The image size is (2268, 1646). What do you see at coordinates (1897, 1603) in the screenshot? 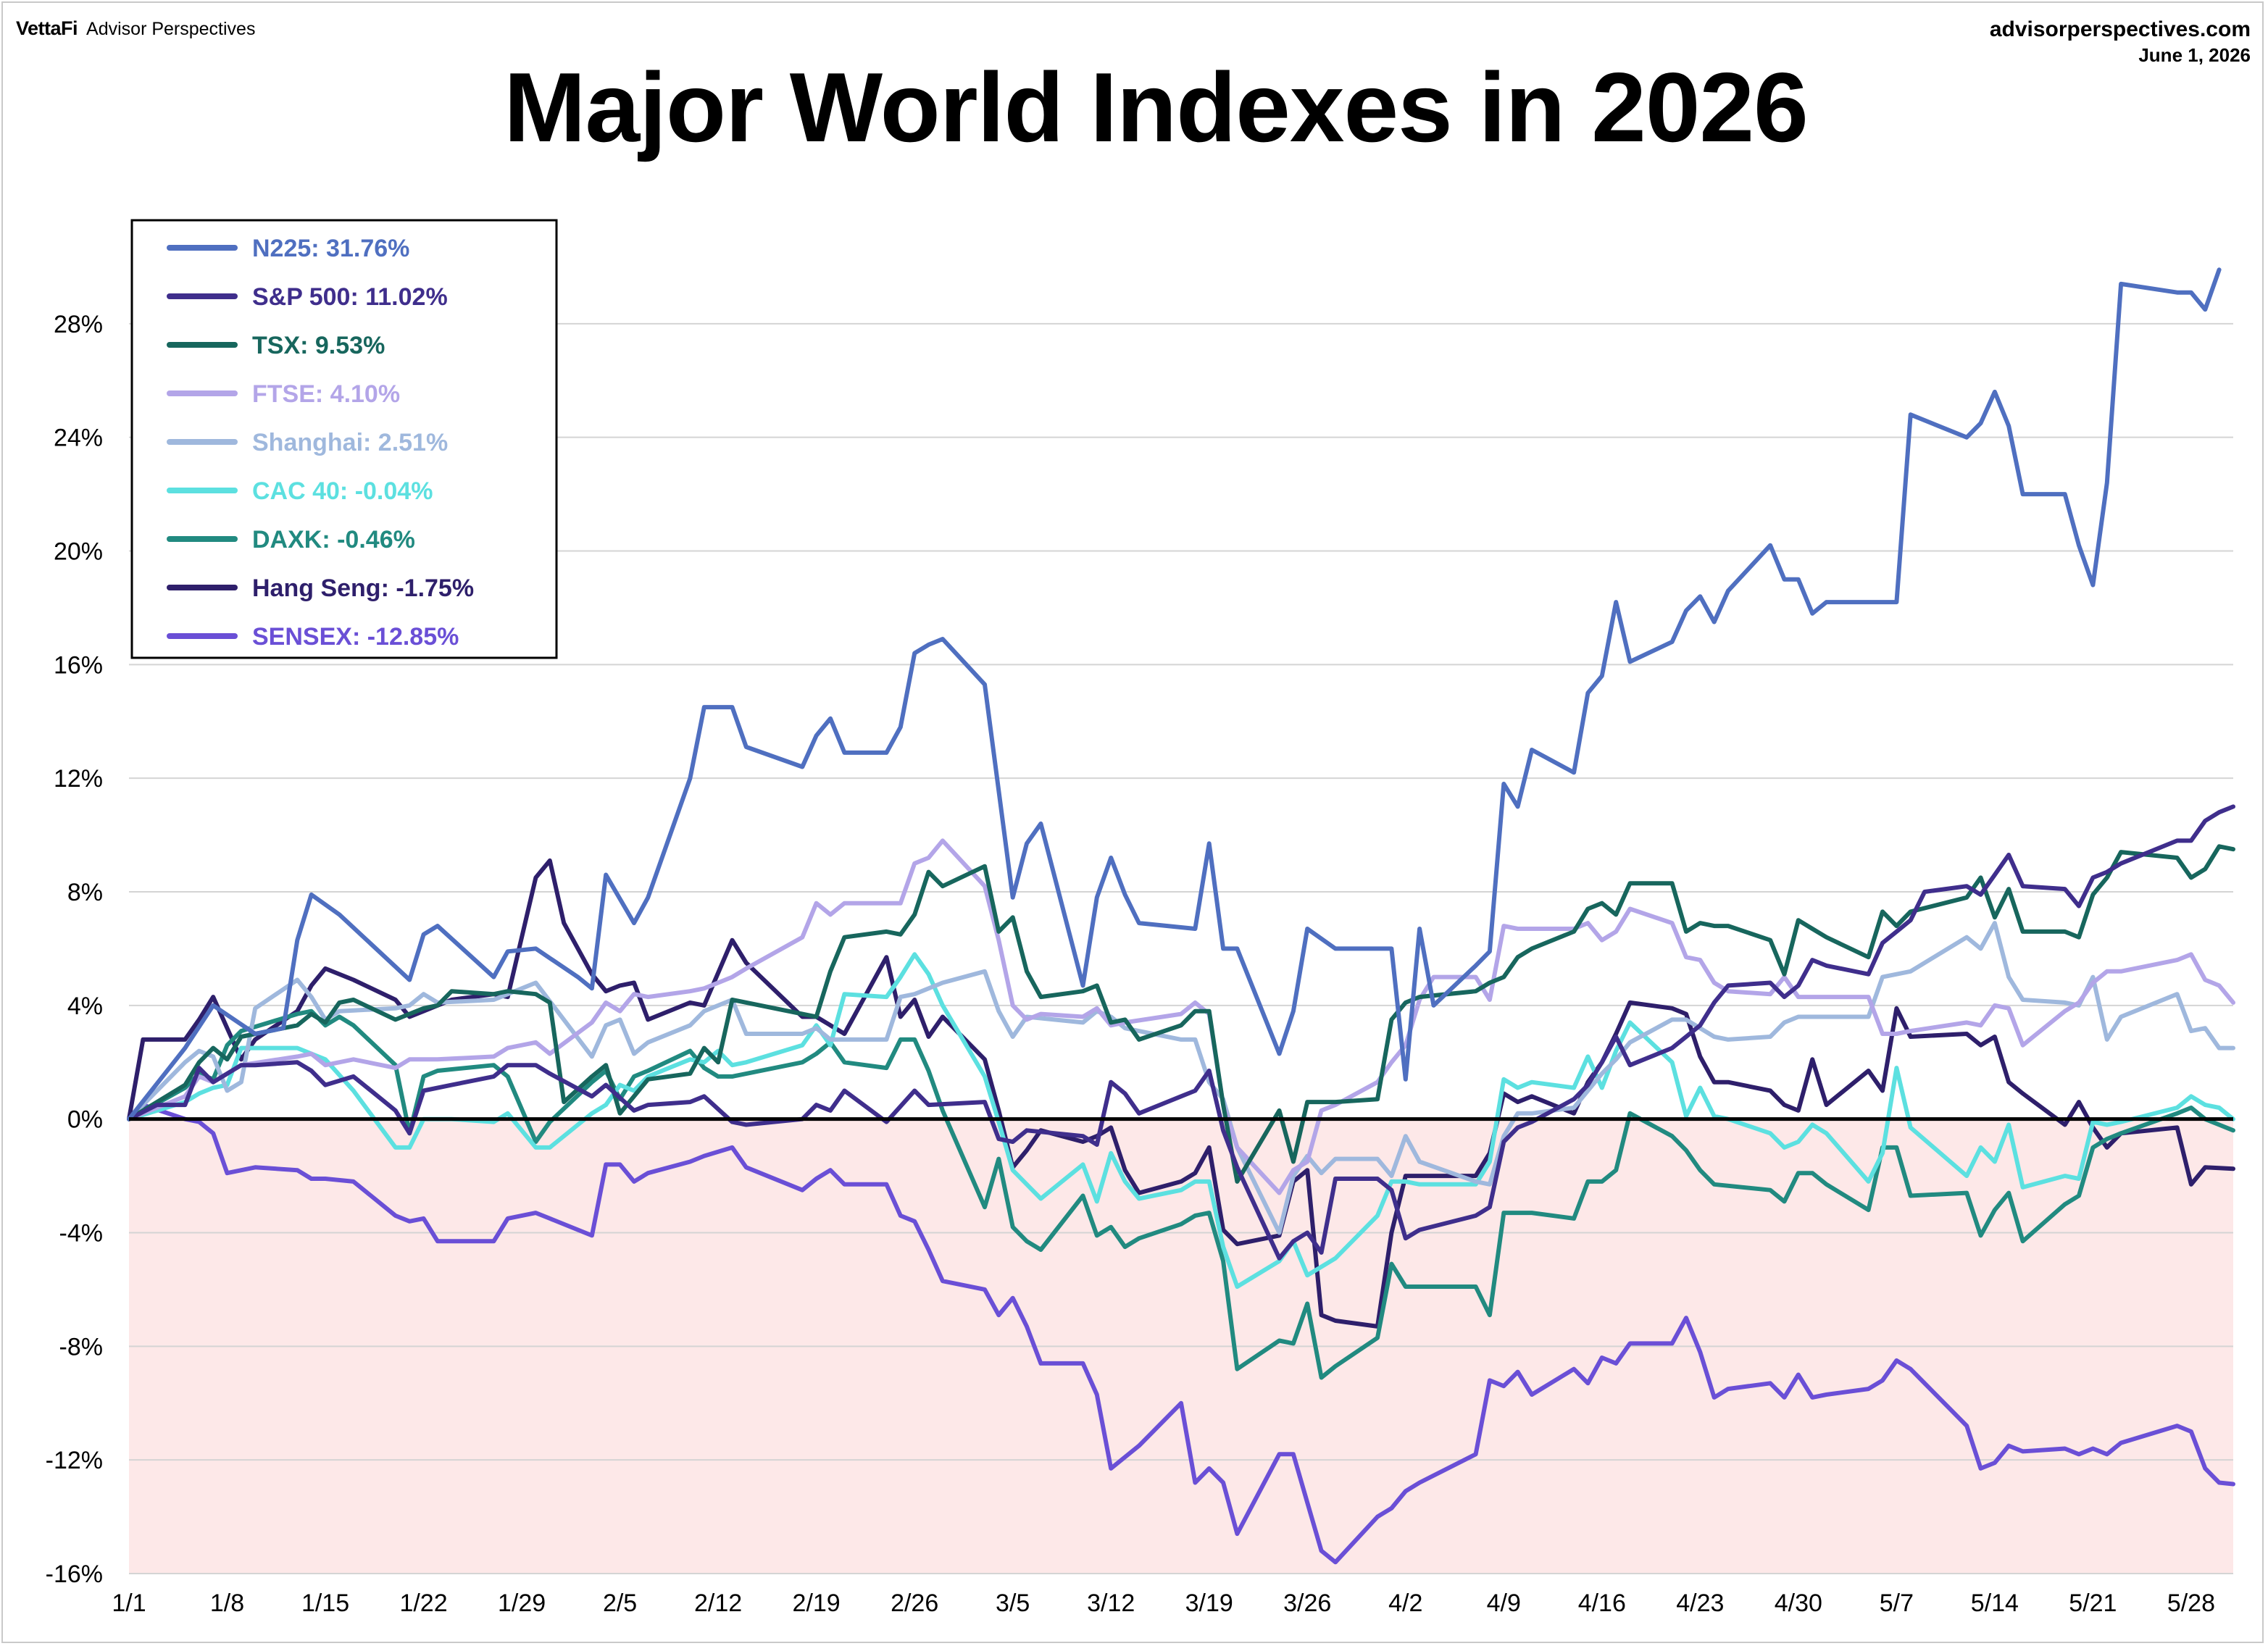
I see `x-tick-label: 5/7` at bounding box center [1897, 1603].